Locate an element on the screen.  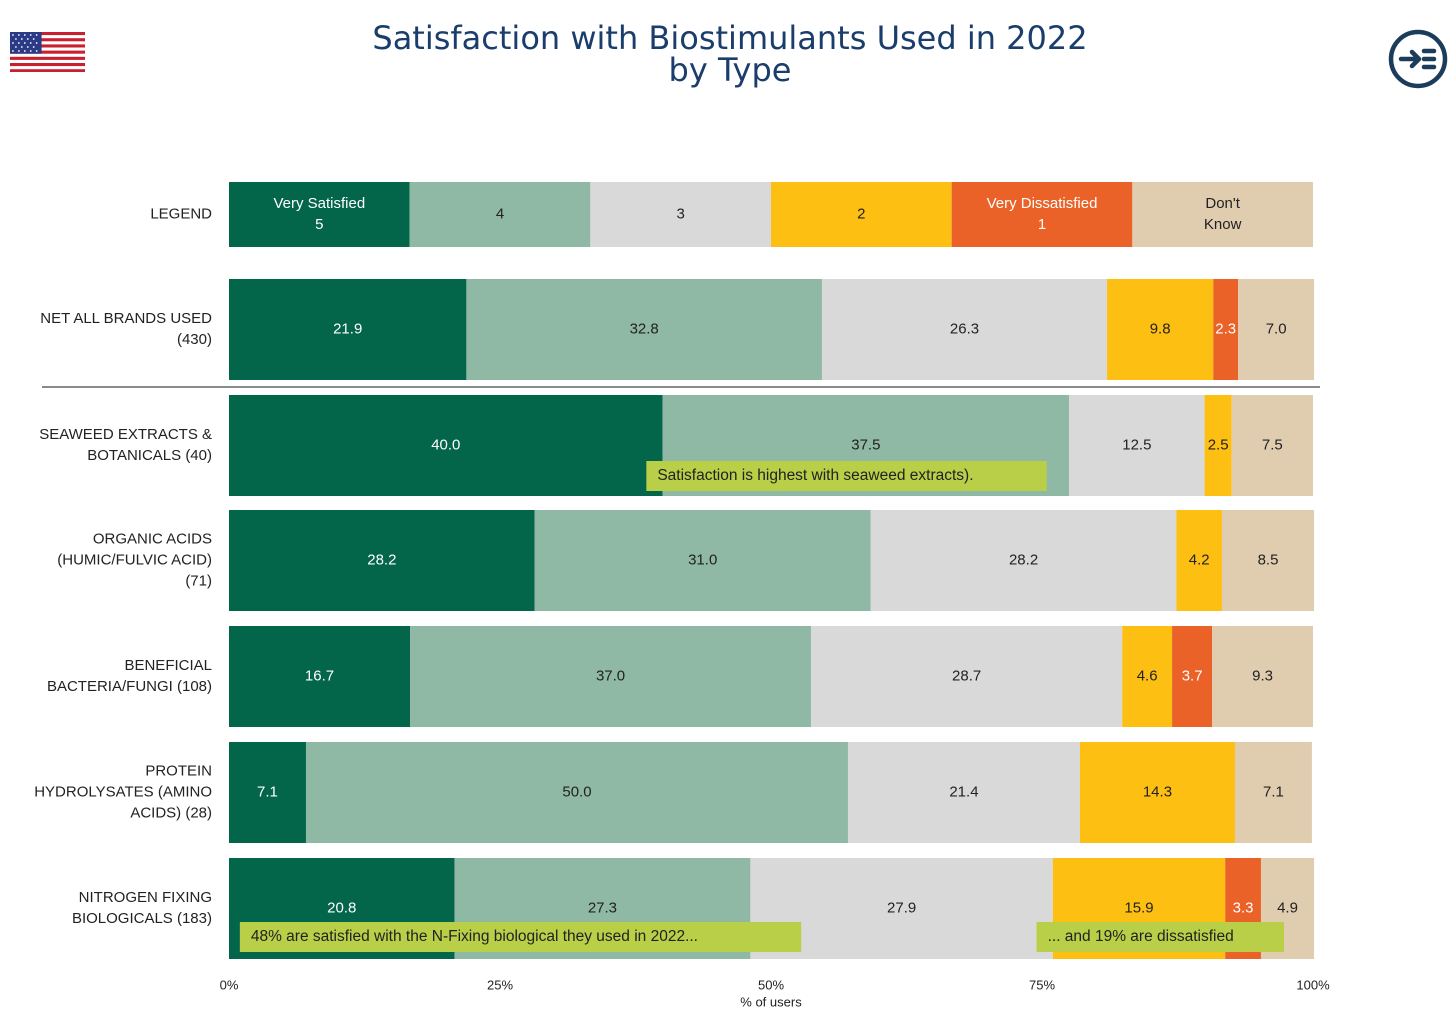
x-tick-label-2: 25% is located at coordinates (500, 984).